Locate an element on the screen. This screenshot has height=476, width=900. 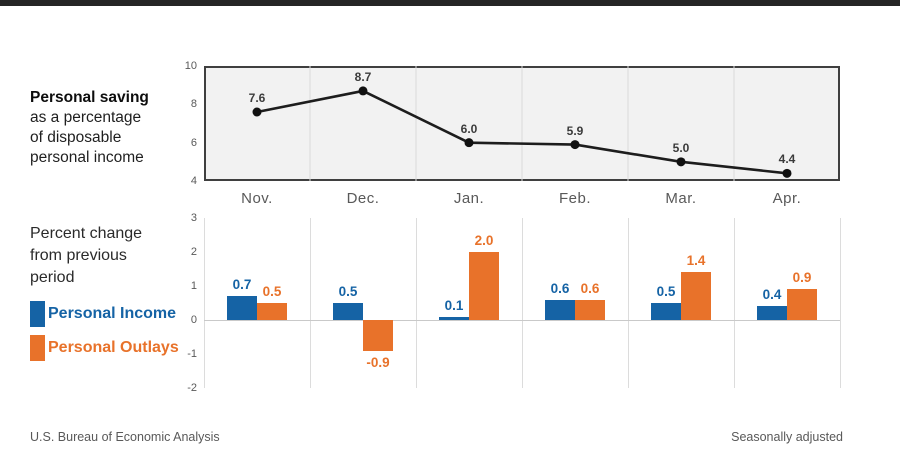
change-title-line3: period is located at coordinates (52, 277).